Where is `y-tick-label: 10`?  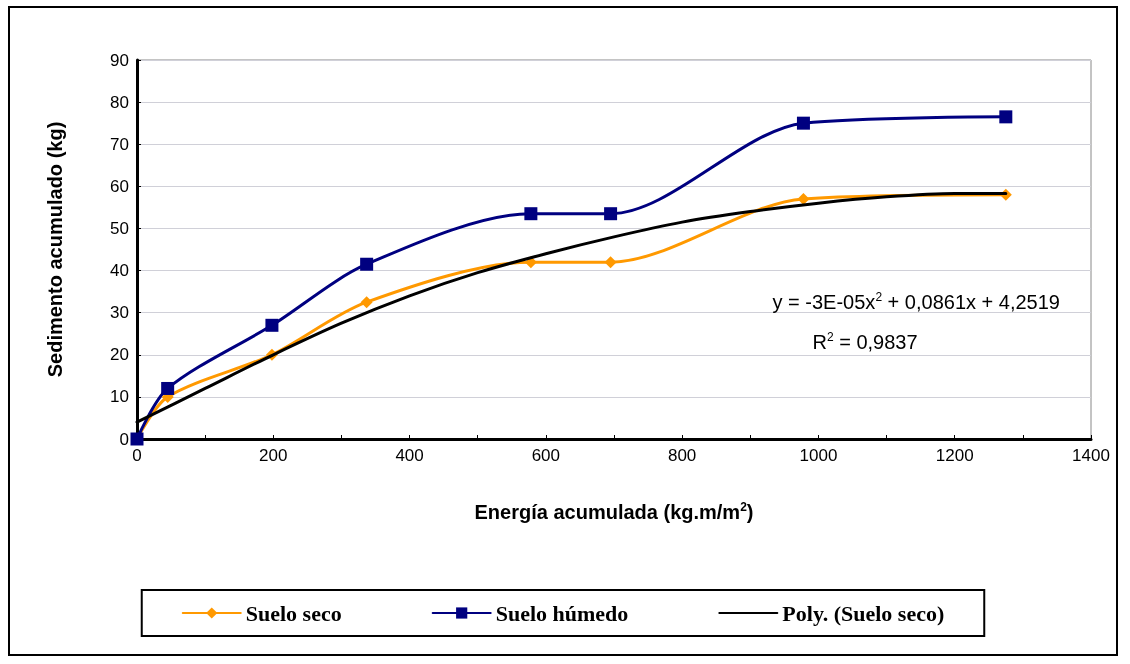 y-tick-label: 10 is located at coordinates (119, 397).